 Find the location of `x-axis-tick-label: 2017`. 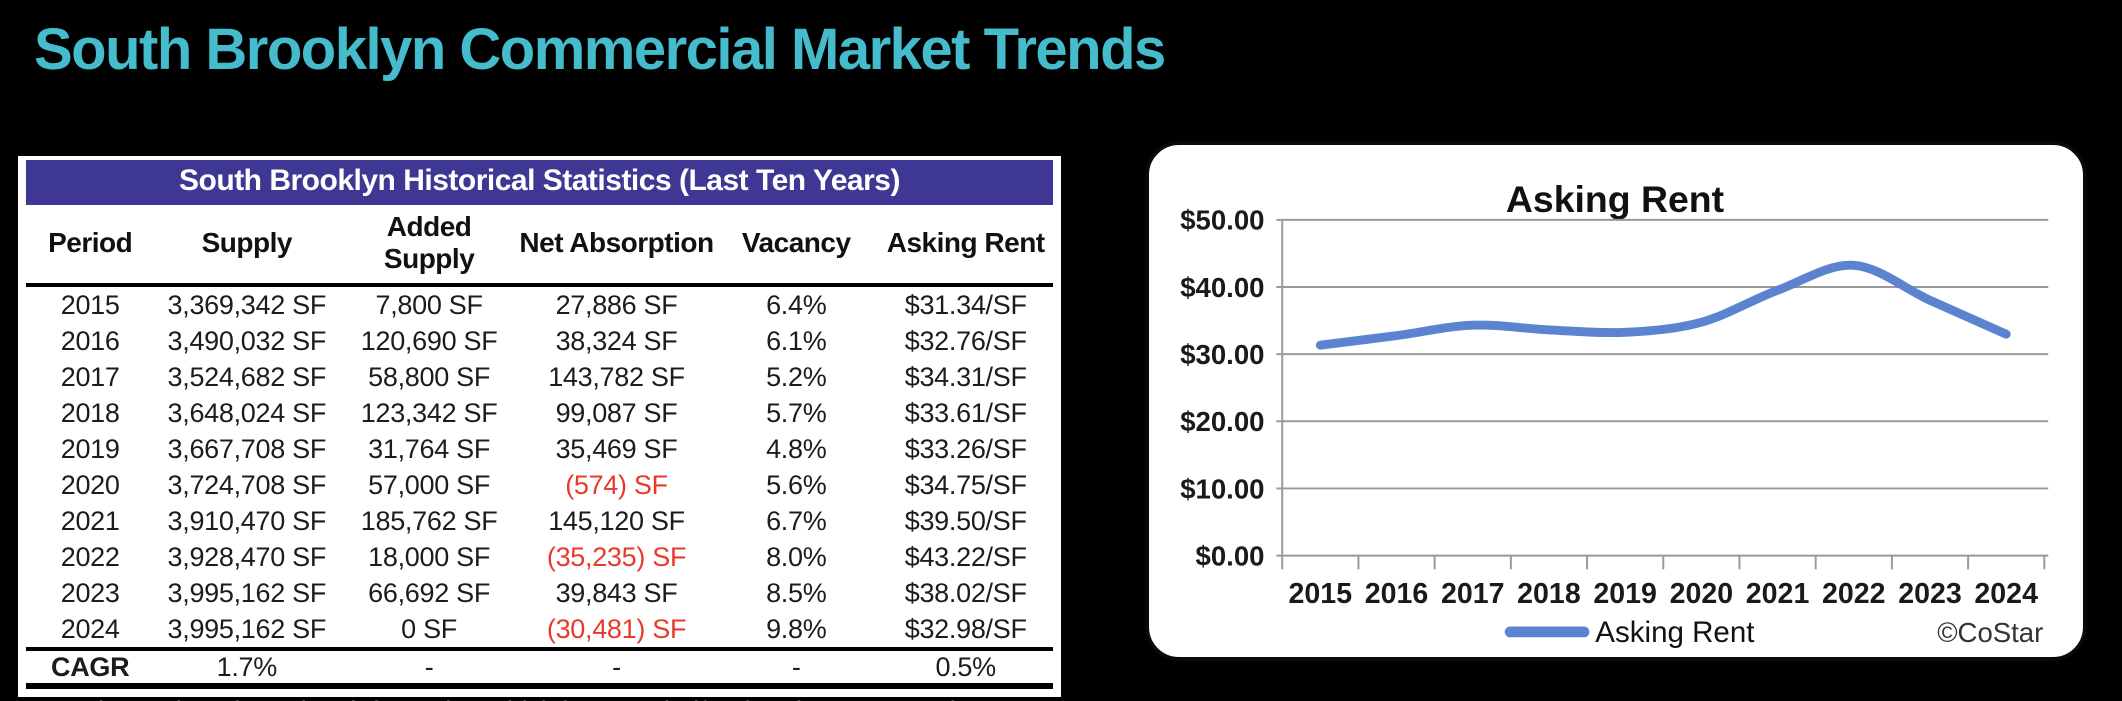

x-axis-tick-label: 2017 is located at coordinates (1473, 594).